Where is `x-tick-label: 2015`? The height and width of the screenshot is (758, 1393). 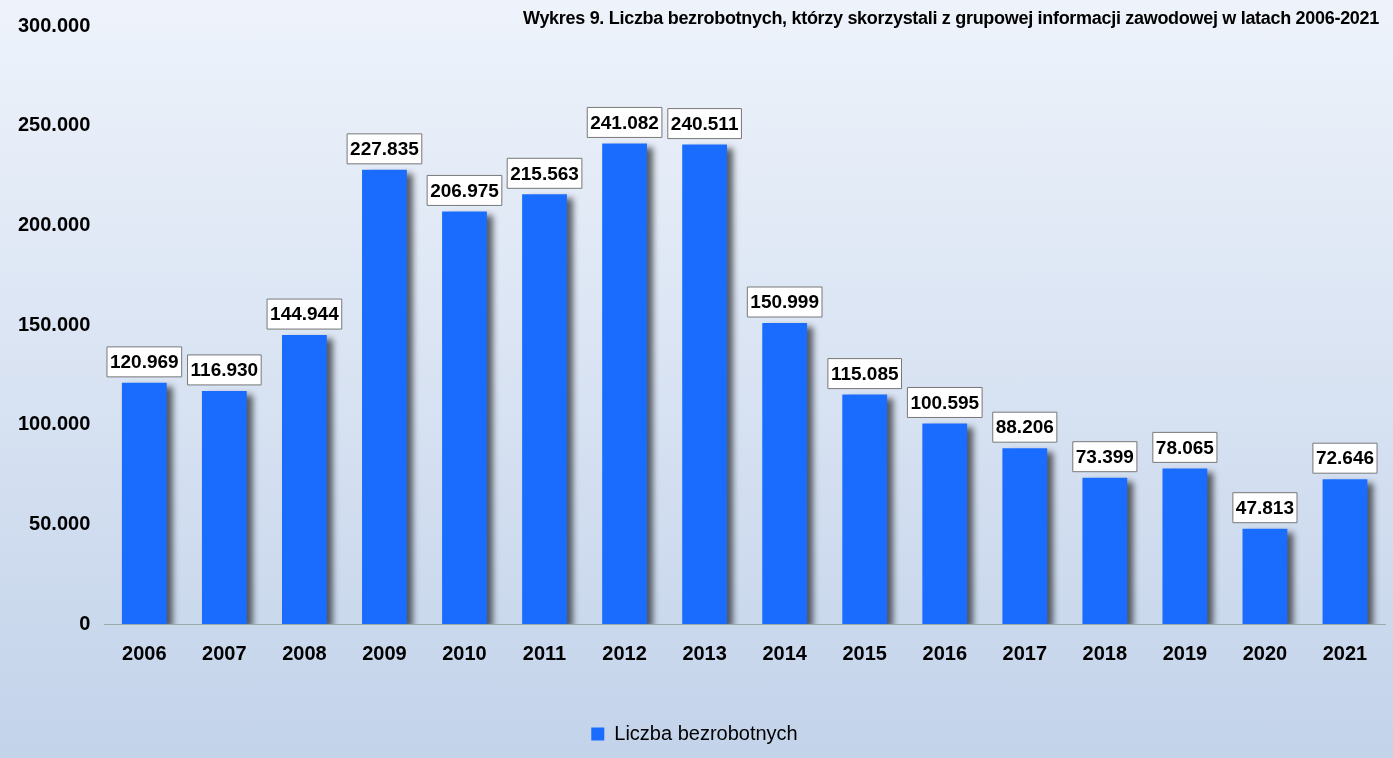 x-tick-label: 2015 is located at coordinates (864, 652).